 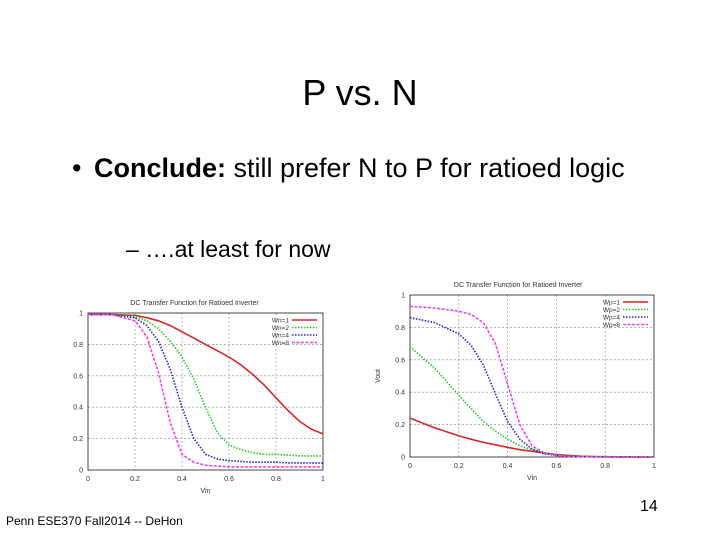 What do you see at coordinates (94, 521) in the screenshot?
I see `footer-text: Penn ESE370 Fall2014 -- DeHon` at bounding box center [94, 521].